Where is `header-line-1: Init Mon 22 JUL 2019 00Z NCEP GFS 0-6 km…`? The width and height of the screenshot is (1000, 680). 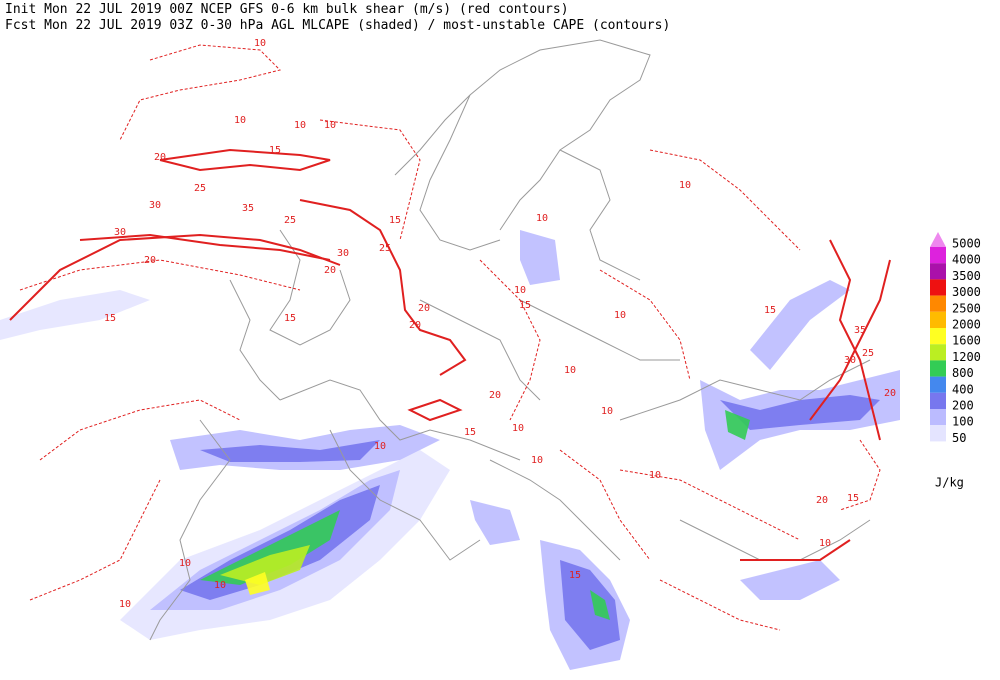
header-line-1: Init Mon 22 JUL 2019 00Z NCEP GFS 0-6 km… is located at coordinates (287, 9).